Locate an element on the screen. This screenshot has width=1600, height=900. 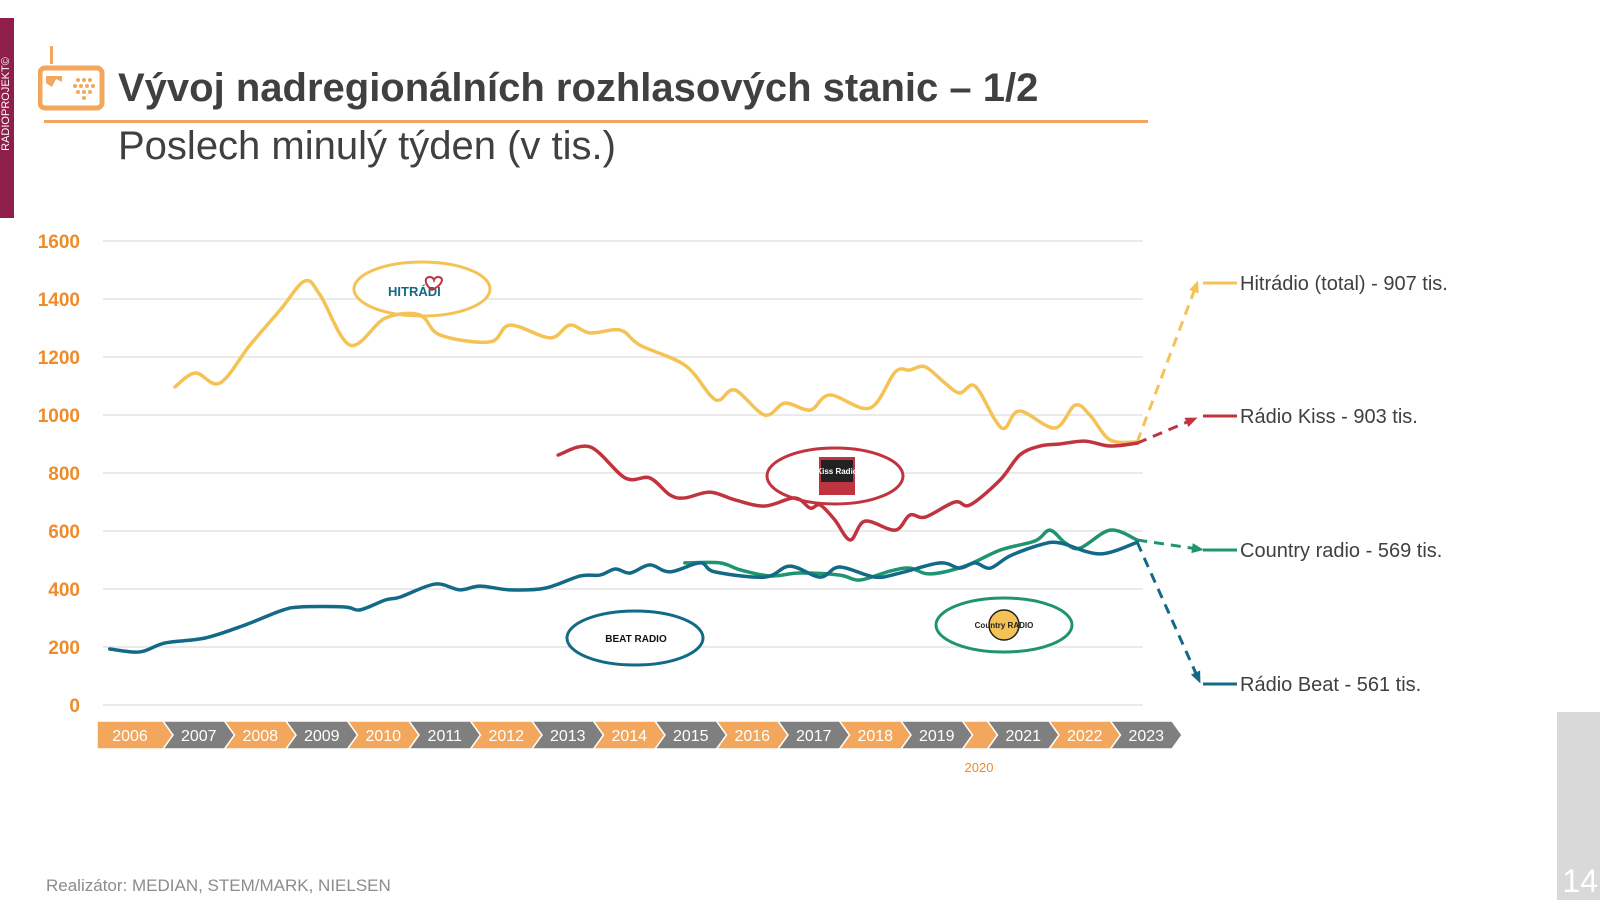
y-tick-label: 0 is located at coordinates (74, 706).